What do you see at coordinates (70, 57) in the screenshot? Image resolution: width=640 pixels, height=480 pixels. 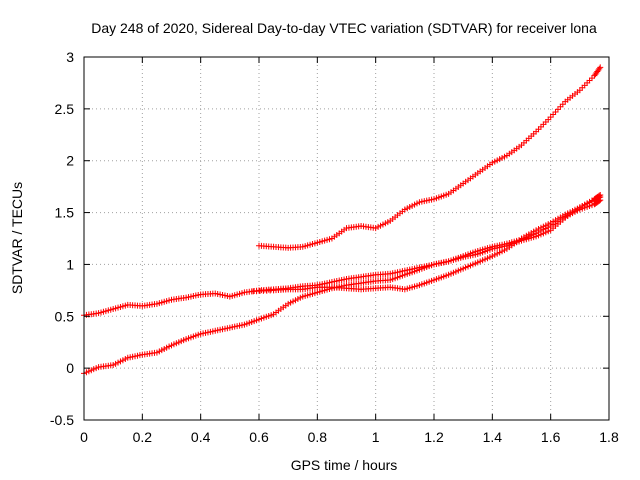 I see `y-tick-label: 3` at bounding box center [70, 57].